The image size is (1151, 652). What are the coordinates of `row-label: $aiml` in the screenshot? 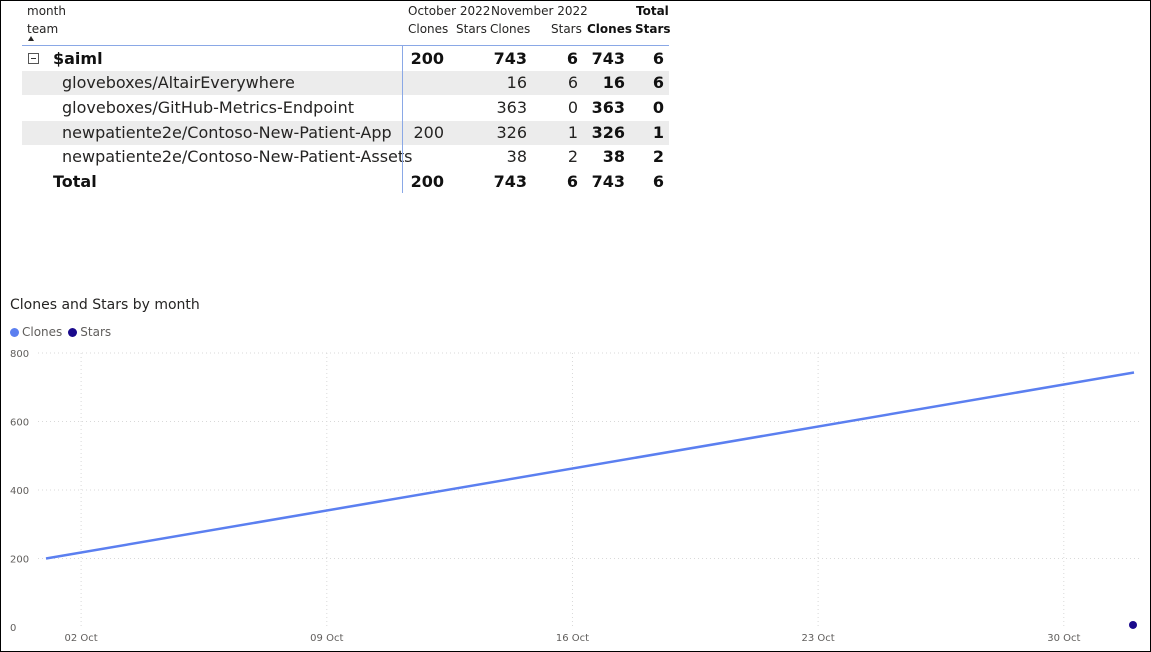 It's located at (78, 58).